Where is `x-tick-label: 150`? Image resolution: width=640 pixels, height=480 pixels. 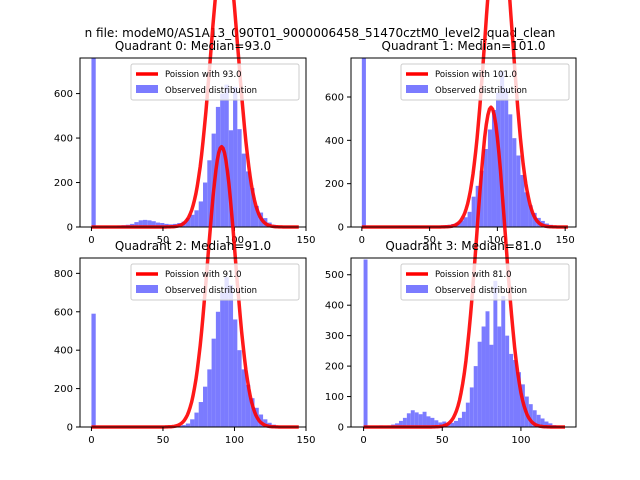 x-tick-label: 150 is located at coordinates (305, 440).